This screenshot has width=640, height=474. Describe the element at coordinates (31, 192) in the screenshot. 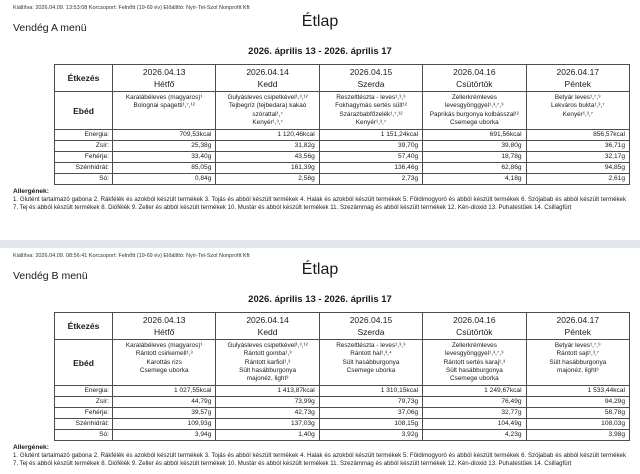

I see `allergens-title: Allergének:` at that location.